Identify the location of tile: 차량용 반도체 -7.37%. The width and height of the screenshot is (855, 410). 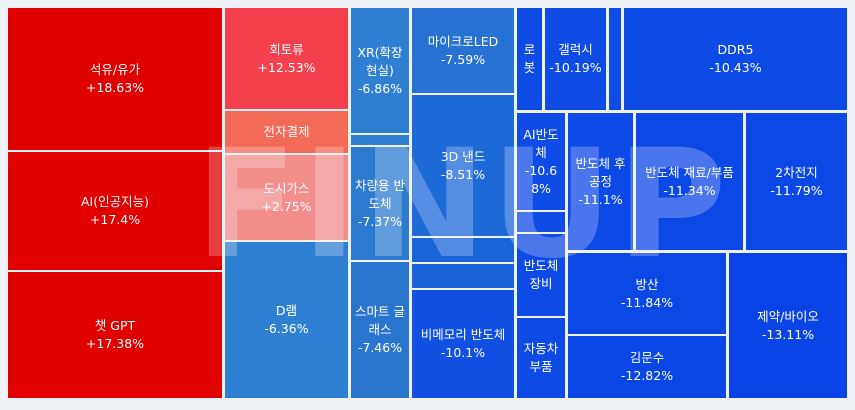
(380, 203).